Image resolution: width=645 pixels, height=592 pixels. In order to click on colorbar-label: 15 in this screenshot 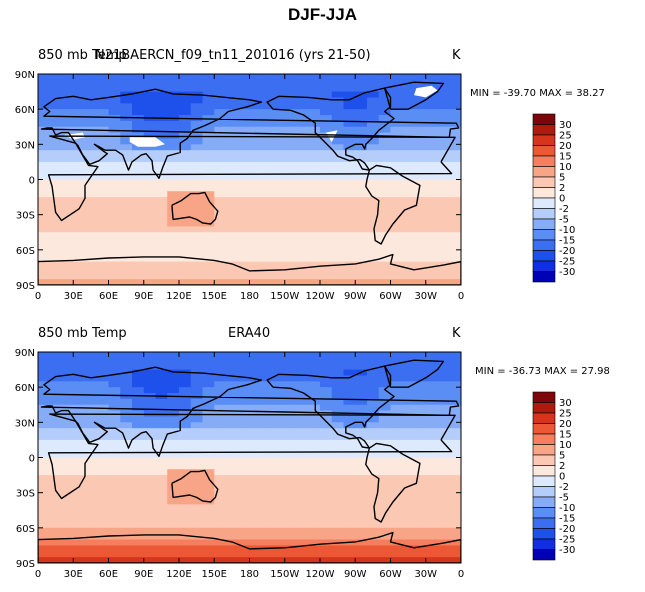, I will do `click(565, 435)`.